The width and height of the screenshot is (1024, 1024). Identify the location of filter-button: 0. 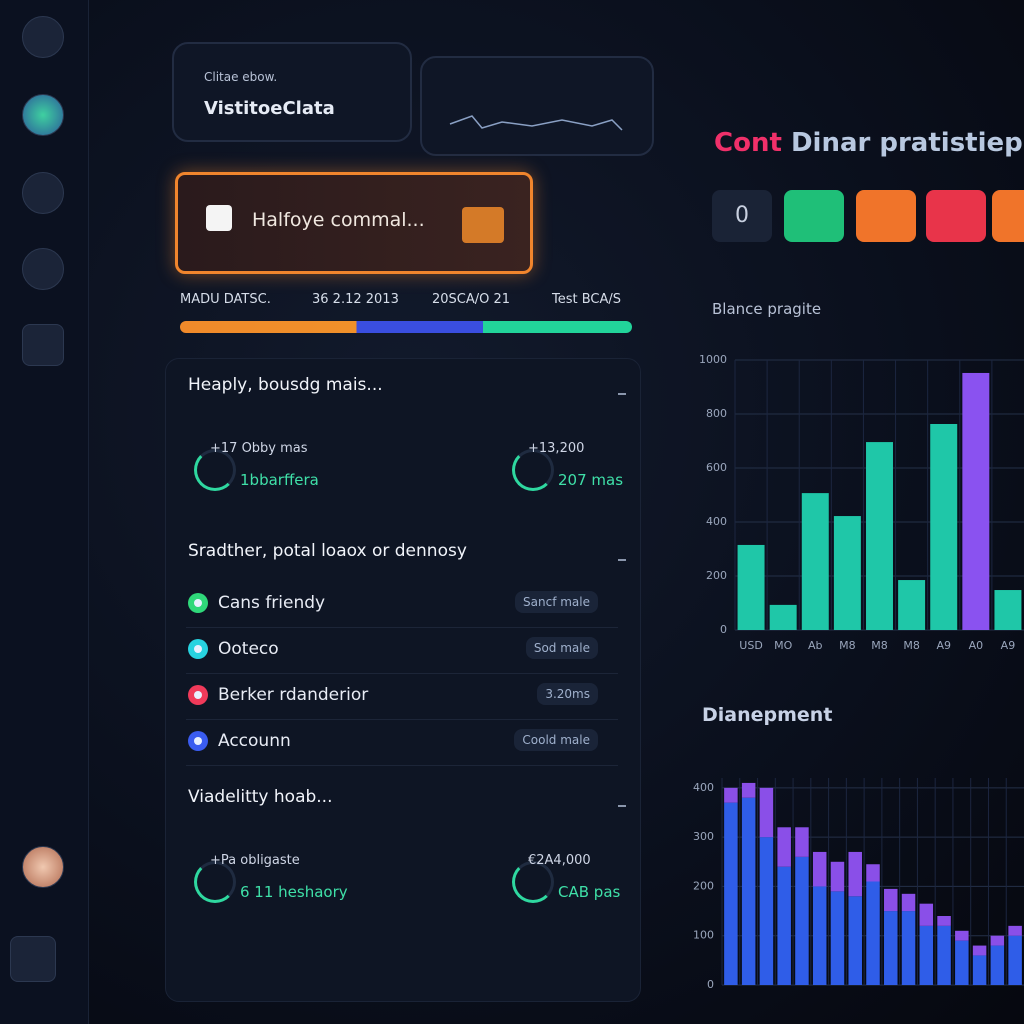
(742, 216).